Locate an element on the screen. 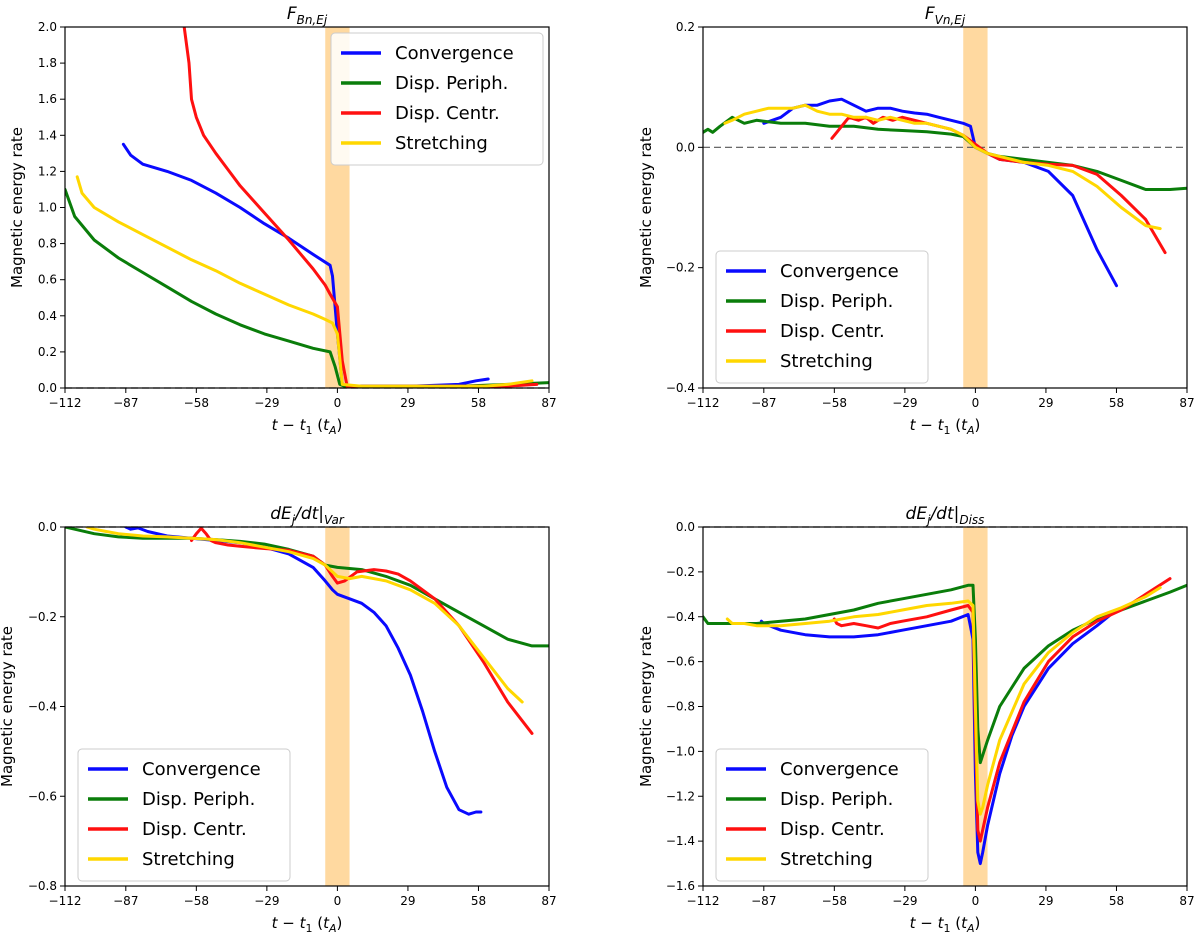  highlight-band is located at coordinates (975, 207).